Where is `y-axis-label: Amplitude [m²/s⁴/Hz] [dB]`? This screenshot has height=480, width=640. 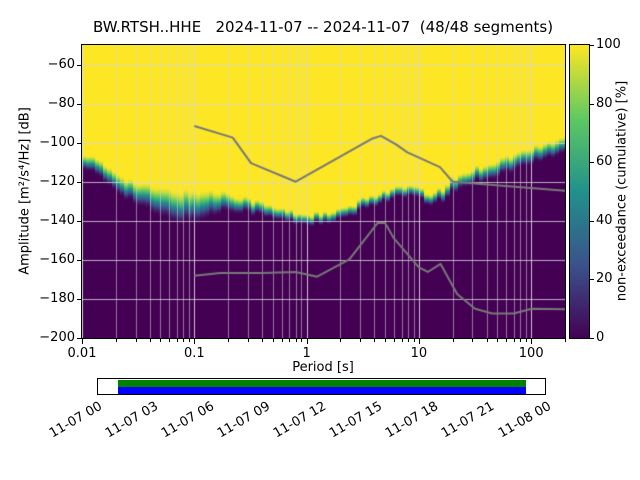 y-axis-label: Amplitude [m²/s⁴/Hz] [dB] is located at coordinates (25, 191).